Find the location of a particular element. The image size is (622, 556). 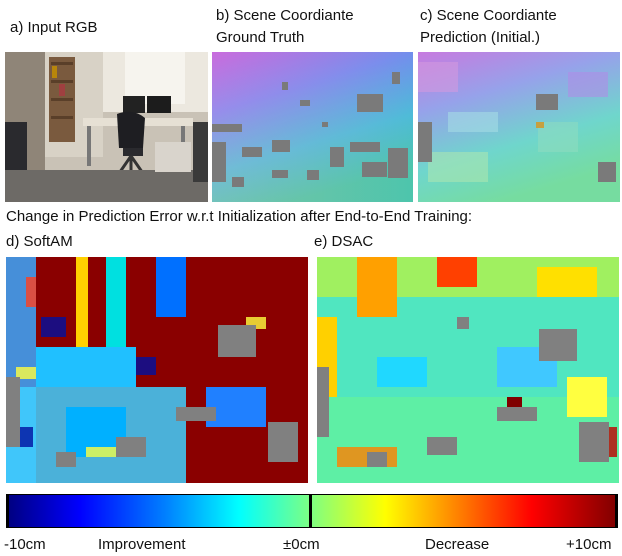

scene-coordinate-prediction-image is located at coordinates (519, 127).